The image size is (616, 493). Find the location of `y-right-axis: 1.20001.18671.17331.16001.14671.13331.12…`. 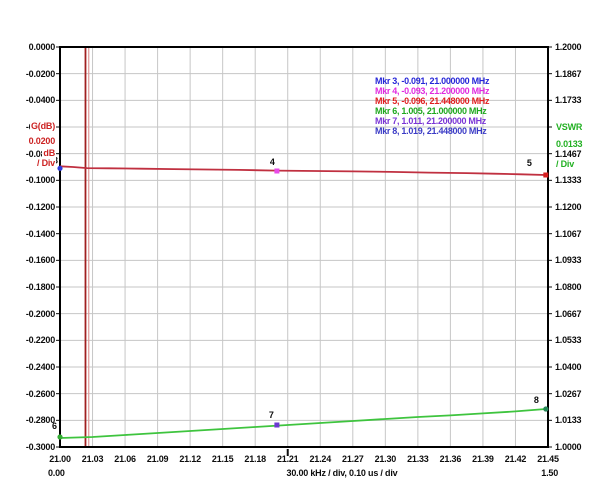

y-right-axis: 1.20001.18671.17331.16001.14671.13331.12… is located at coordinates (585, 246).